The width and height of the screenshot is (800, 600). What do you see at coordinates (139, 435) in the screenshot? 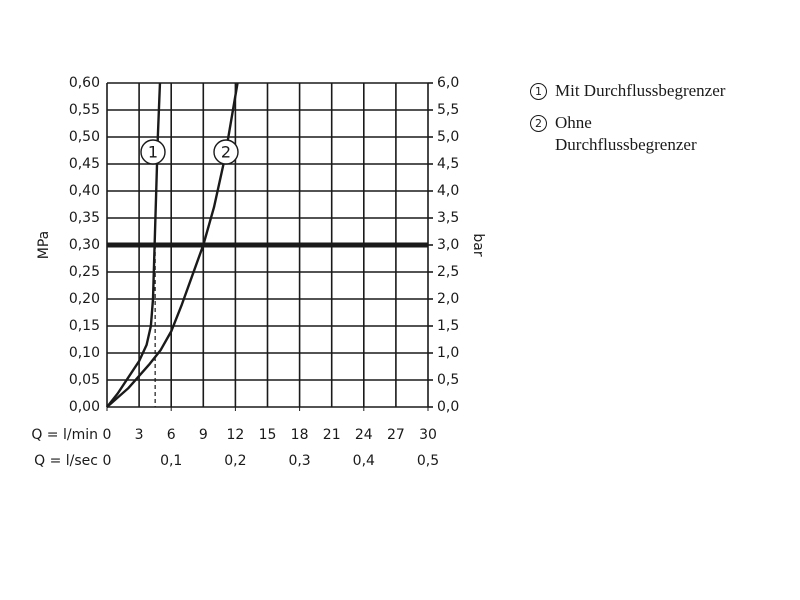
I see `x-tick-label: 3` at bounding box center [139, 435].